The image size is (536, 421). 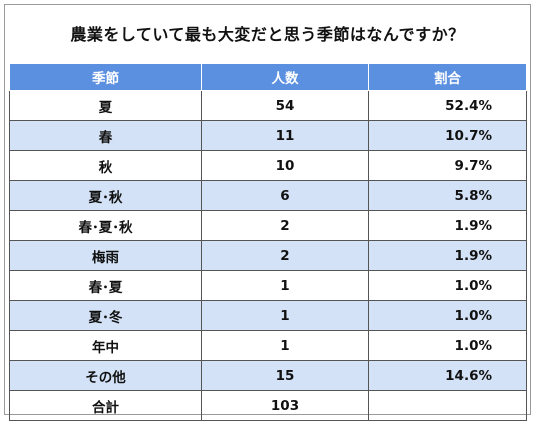 What do you see at coordinates (105, 135) in the screenshot?
I see `season-cell: 春` at bounding box center [105, 135].